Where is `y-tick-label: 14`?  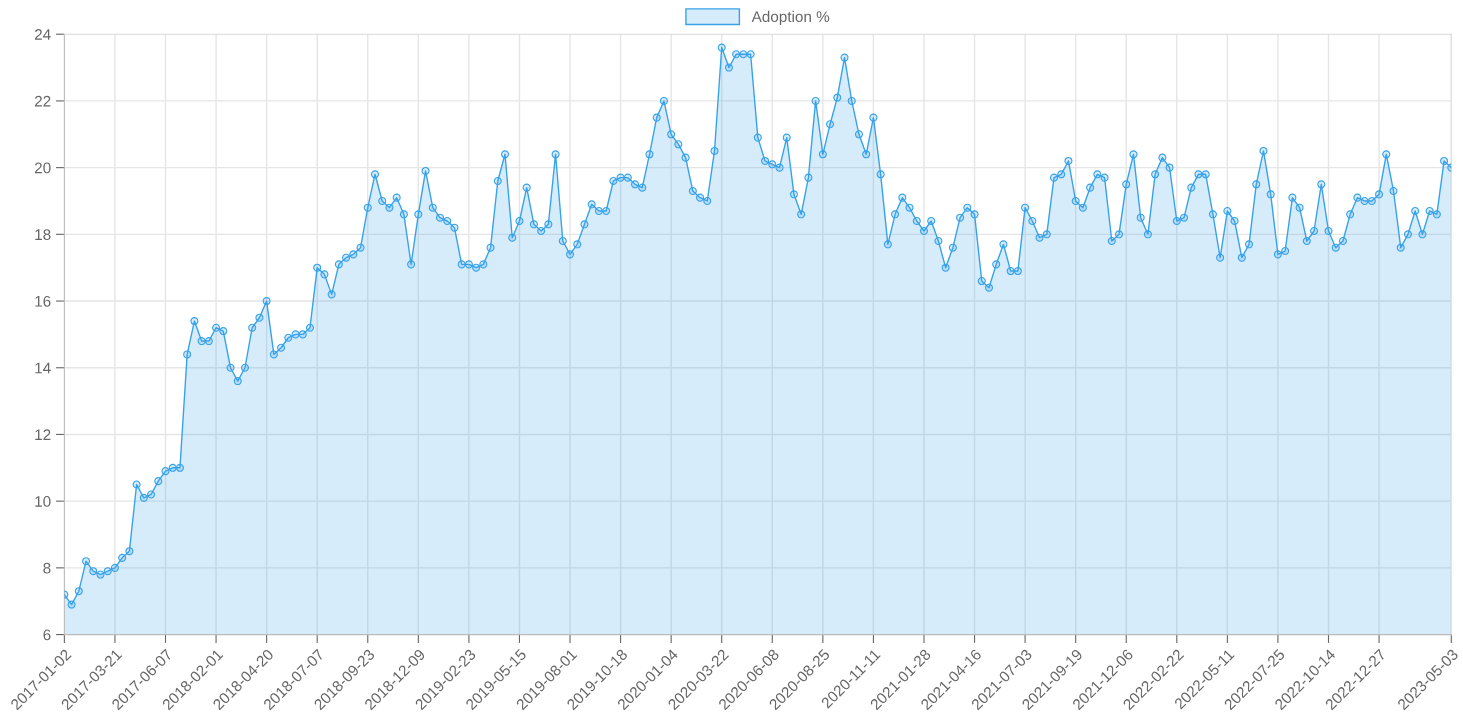
y-tick-label: 14 is located at coordinates (43, 368).